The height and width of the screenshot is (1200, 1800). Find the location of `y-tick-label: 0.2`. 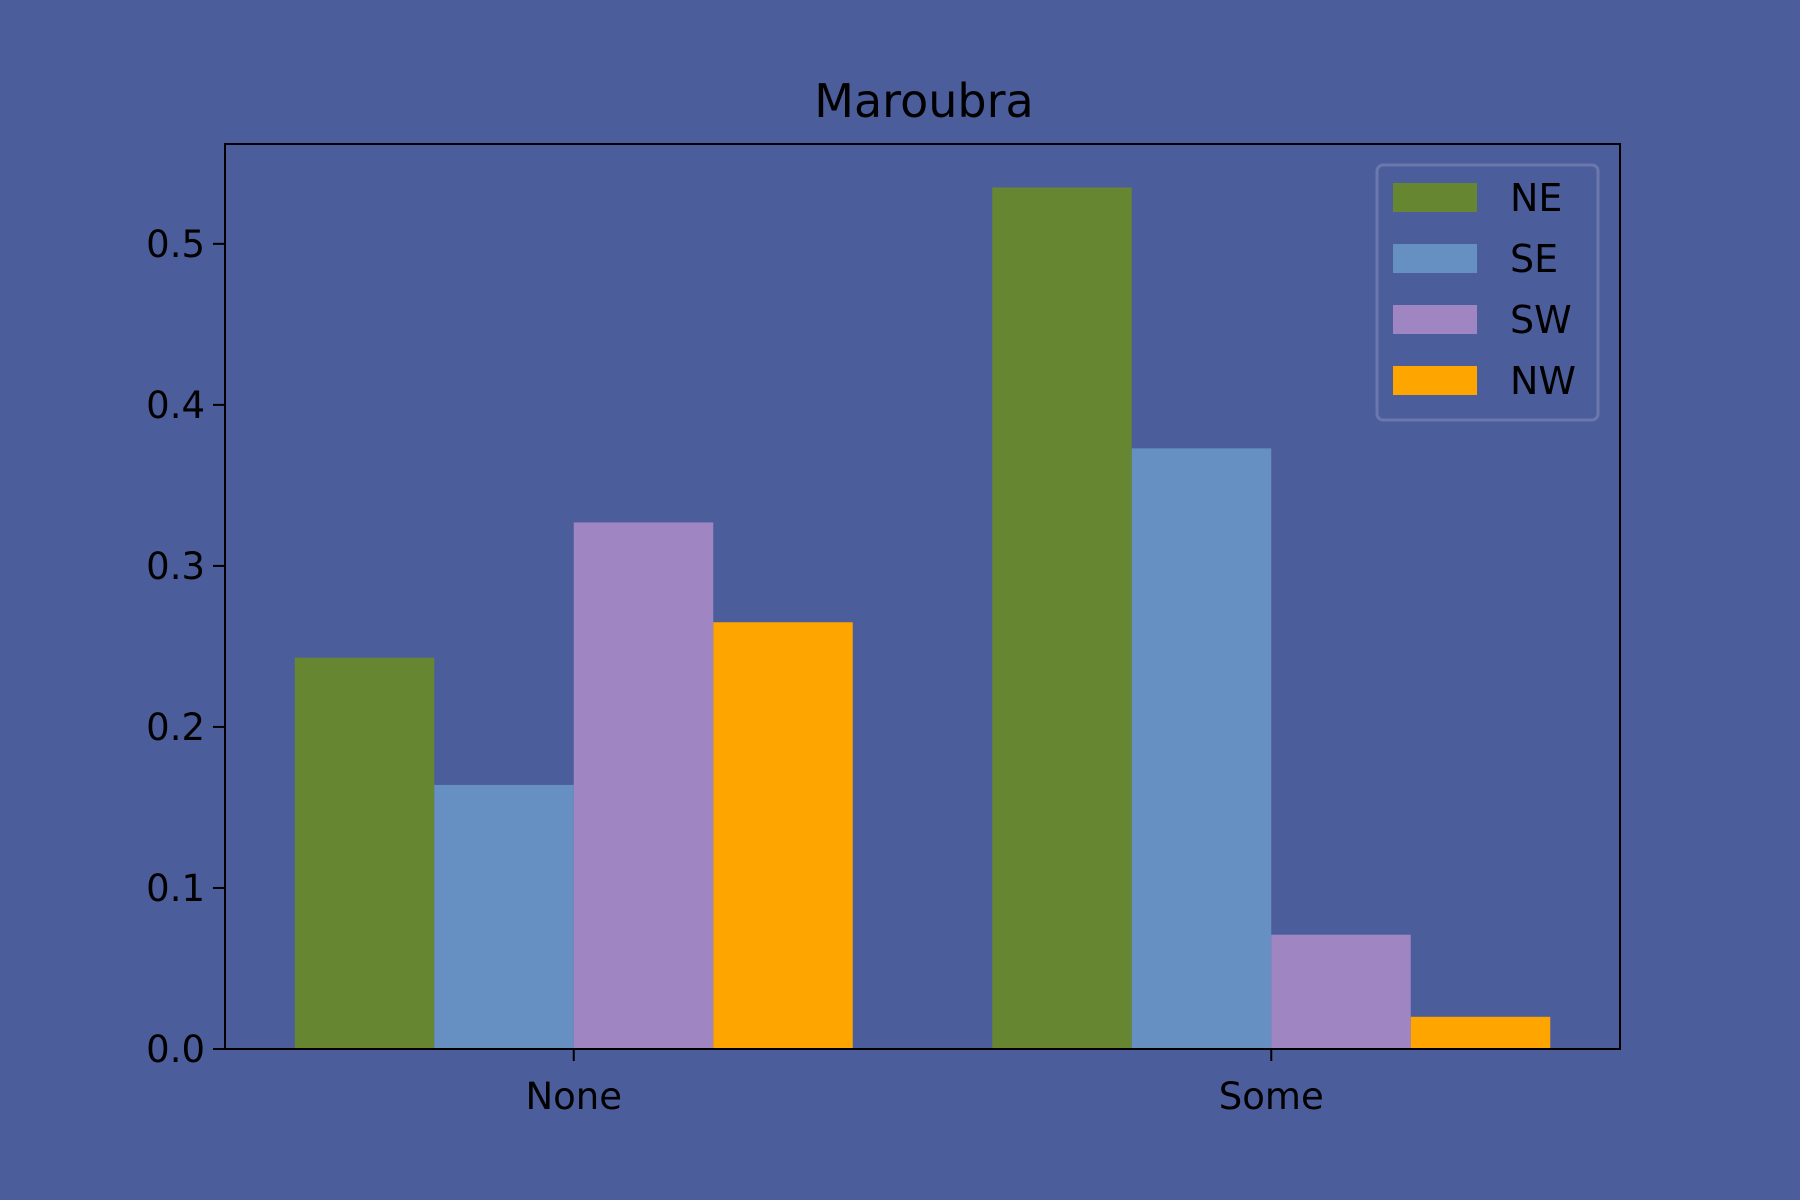

y-tick-label: 0.2 is located at coordinates (175, 727).